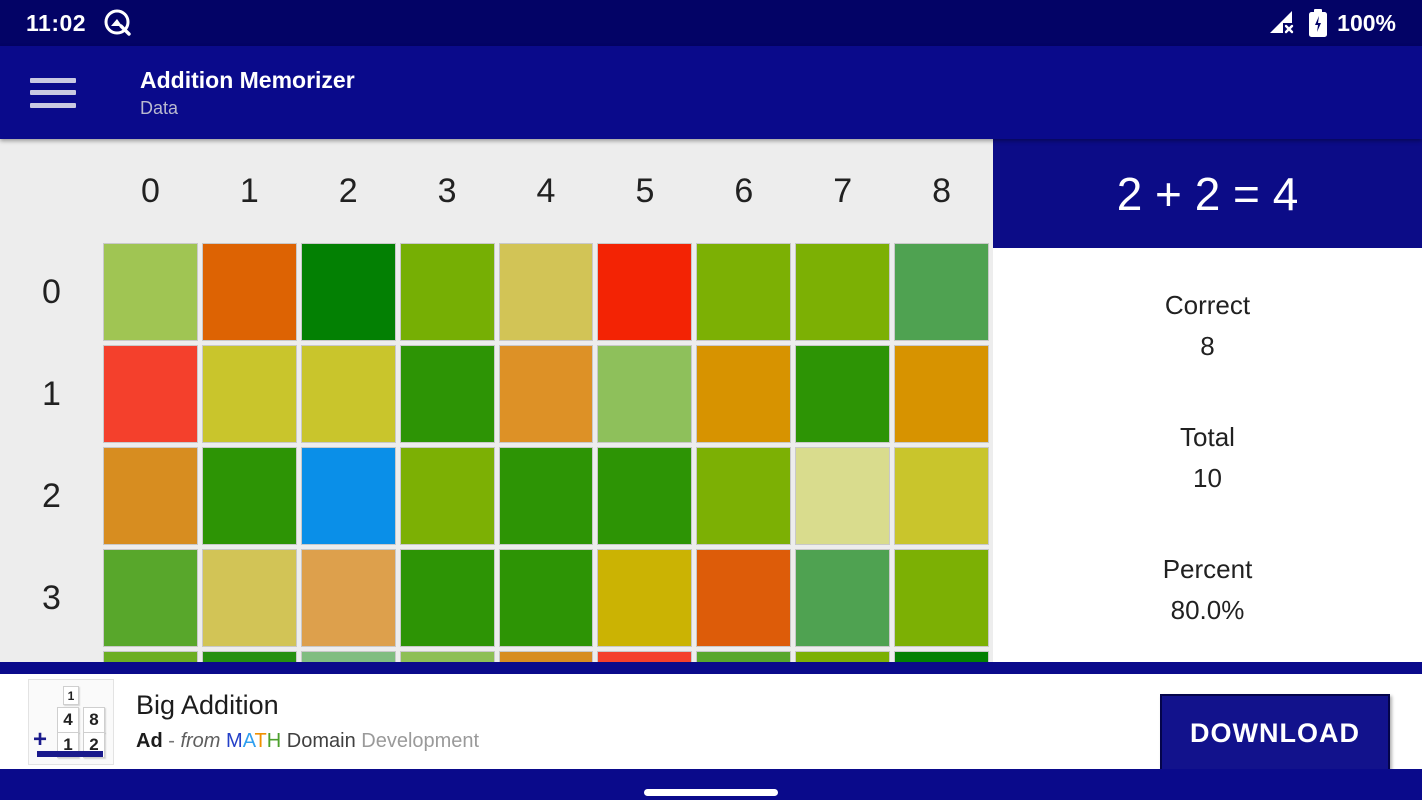 The image size is (1422, 800). I want to click on battery-charging-icon, so click(1318, 23).